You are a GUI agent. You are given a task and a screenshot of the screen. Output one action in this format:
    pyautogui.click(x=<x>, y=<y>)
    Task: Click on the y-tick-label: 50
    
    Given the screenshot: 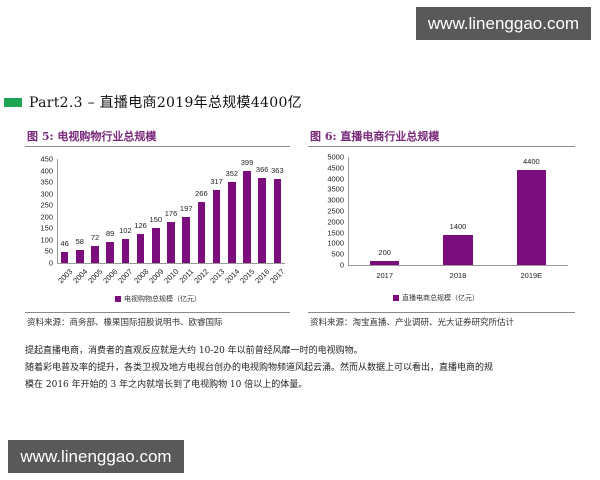 What is the action you would take?
    pyautogui.click(x=48, y=251)
    